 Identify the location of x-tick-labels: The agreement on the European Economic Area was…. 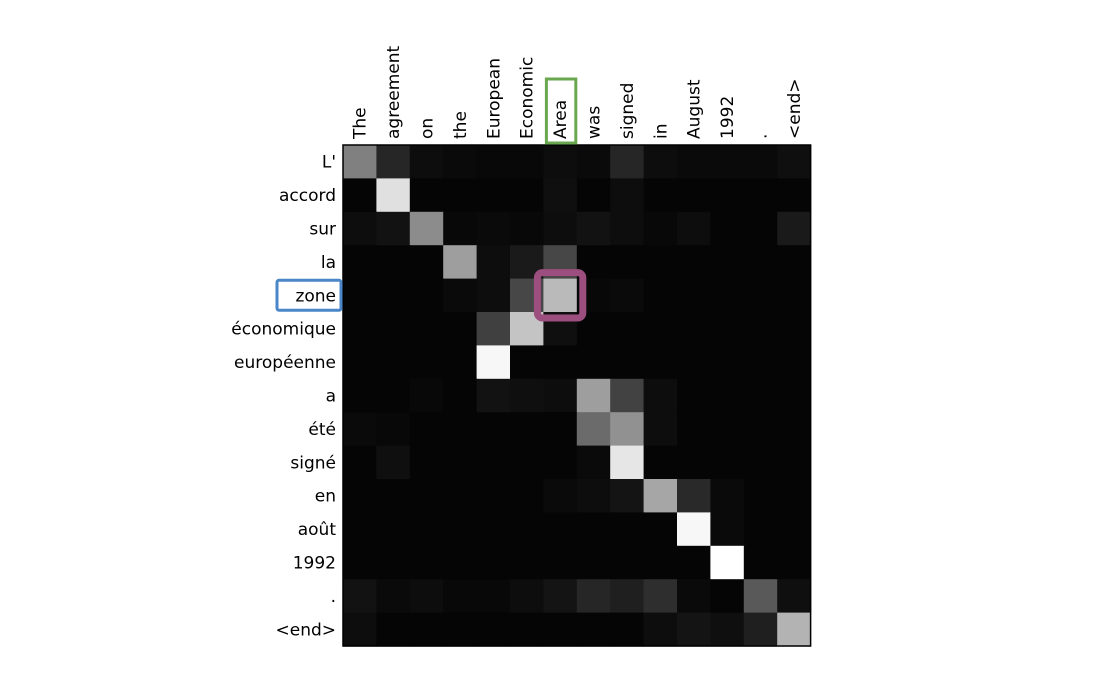
(578, 92).